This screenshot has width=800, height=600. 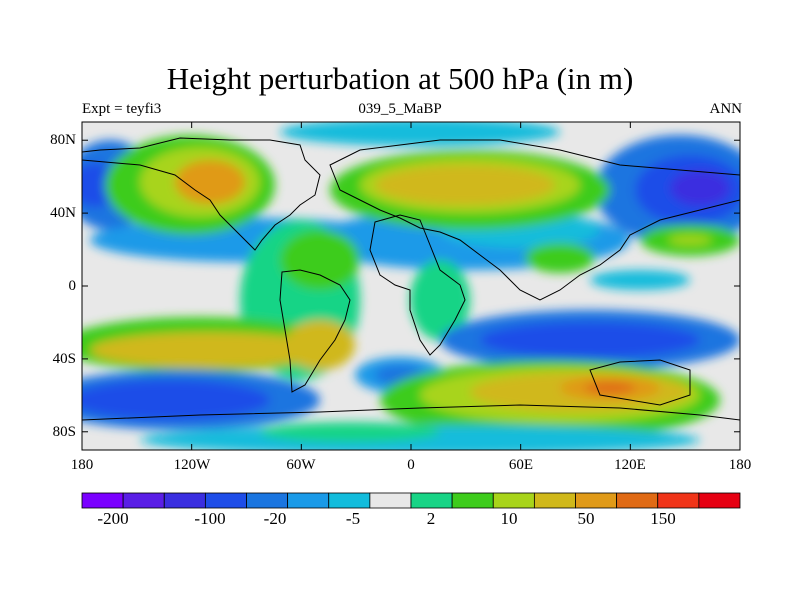 I want to click on colorbar-label: -5, so click(x=353, y=518).